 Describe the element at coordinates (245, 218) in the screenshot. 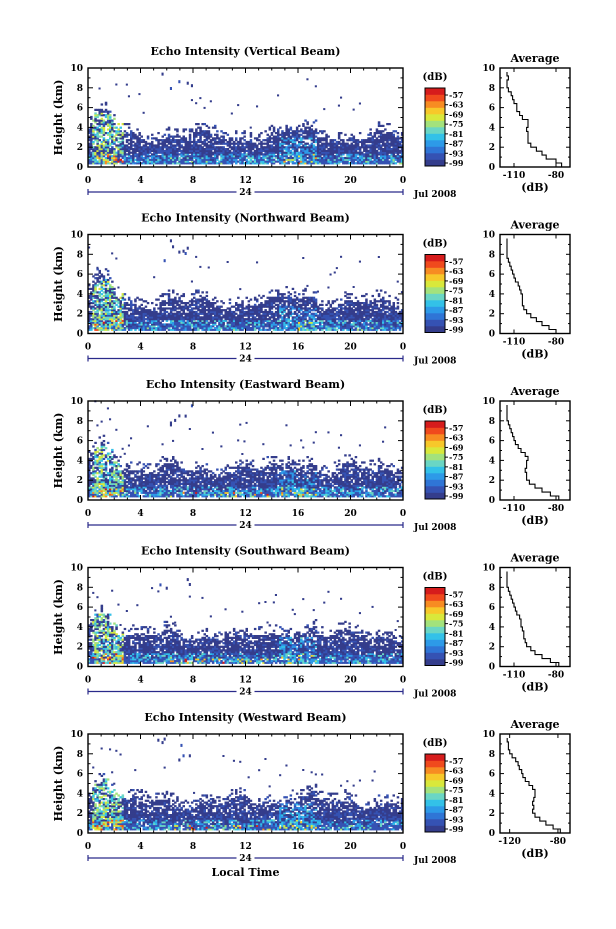

I see `panel-title: Echo Intensity (Northward Beam)` at that location.